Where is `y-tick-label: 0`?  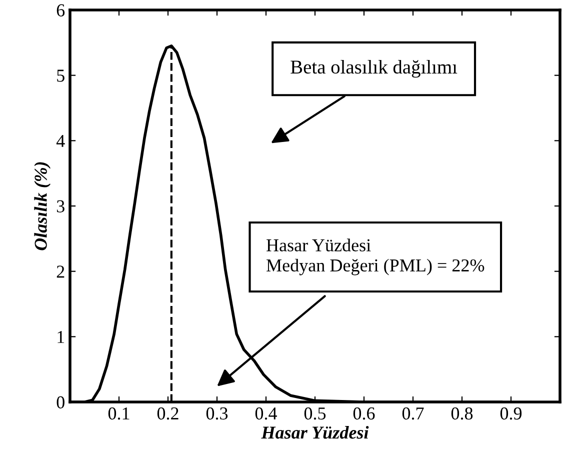 y-tick-label: 0 is located at coordinates (60, 402).